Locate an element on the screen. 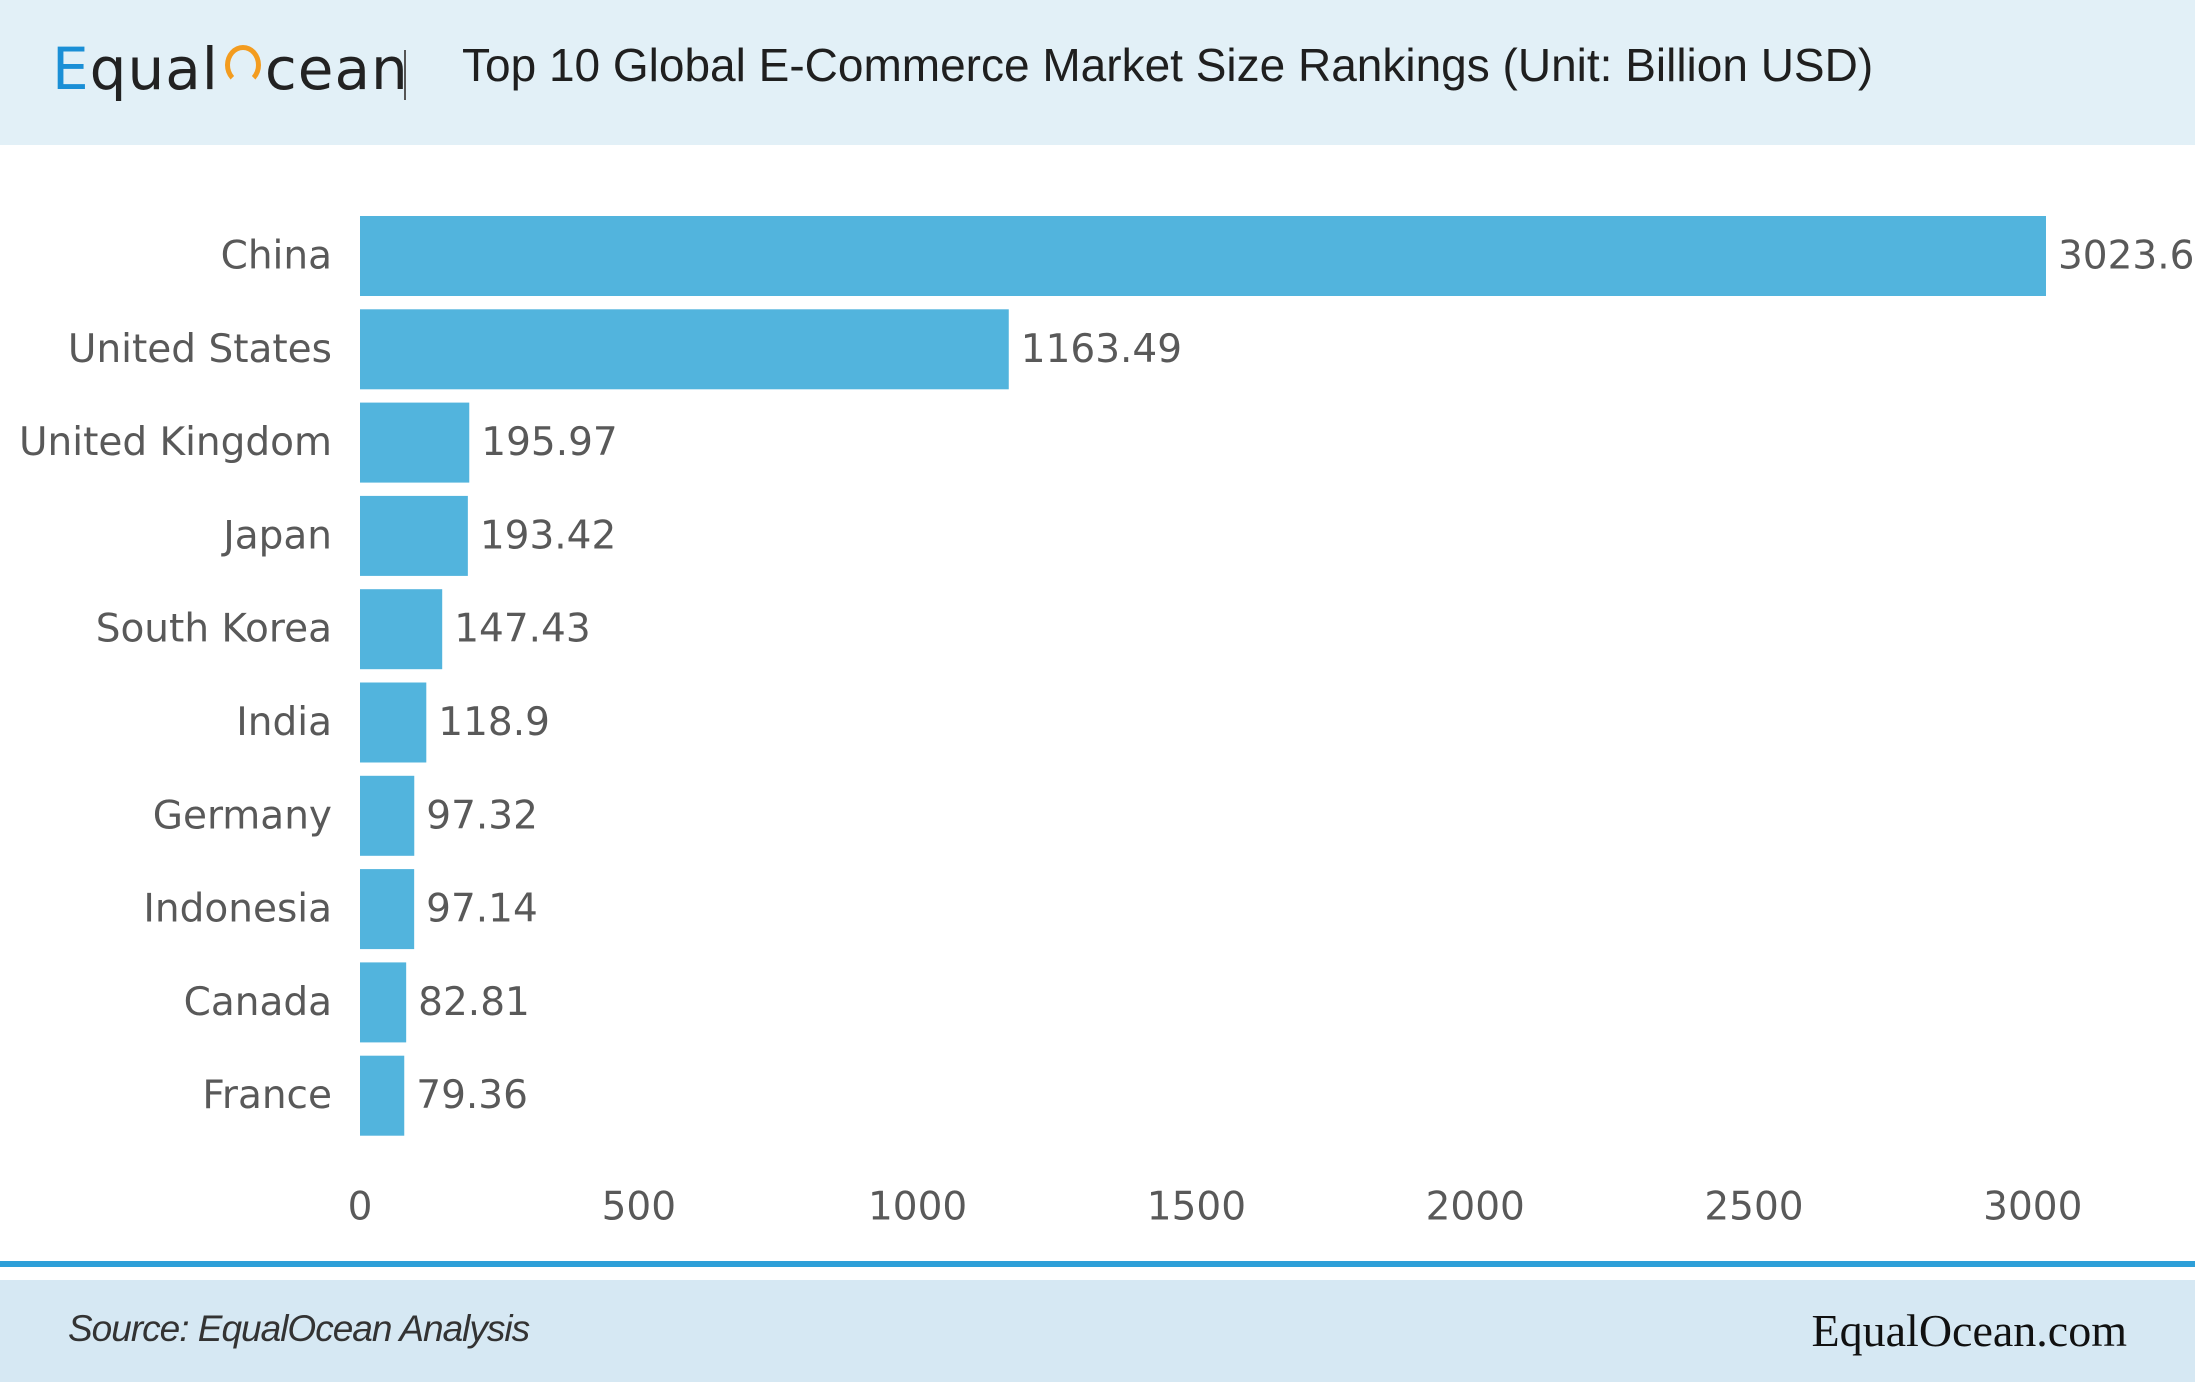 The image size is (2195, 1382). category-label: United States is located at coordinates (200, 349).